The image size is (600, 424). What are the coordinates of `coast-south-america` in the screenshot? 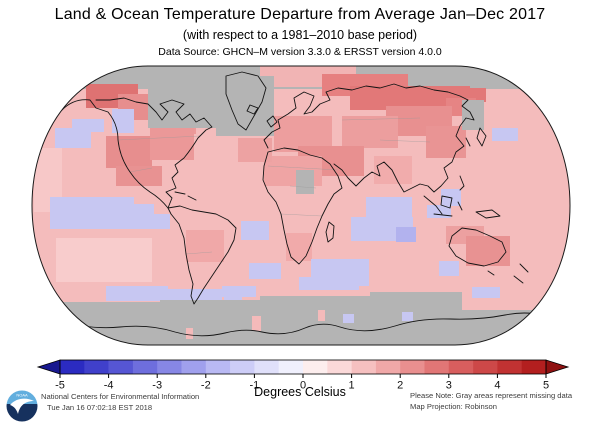 It's located at (202, 255).